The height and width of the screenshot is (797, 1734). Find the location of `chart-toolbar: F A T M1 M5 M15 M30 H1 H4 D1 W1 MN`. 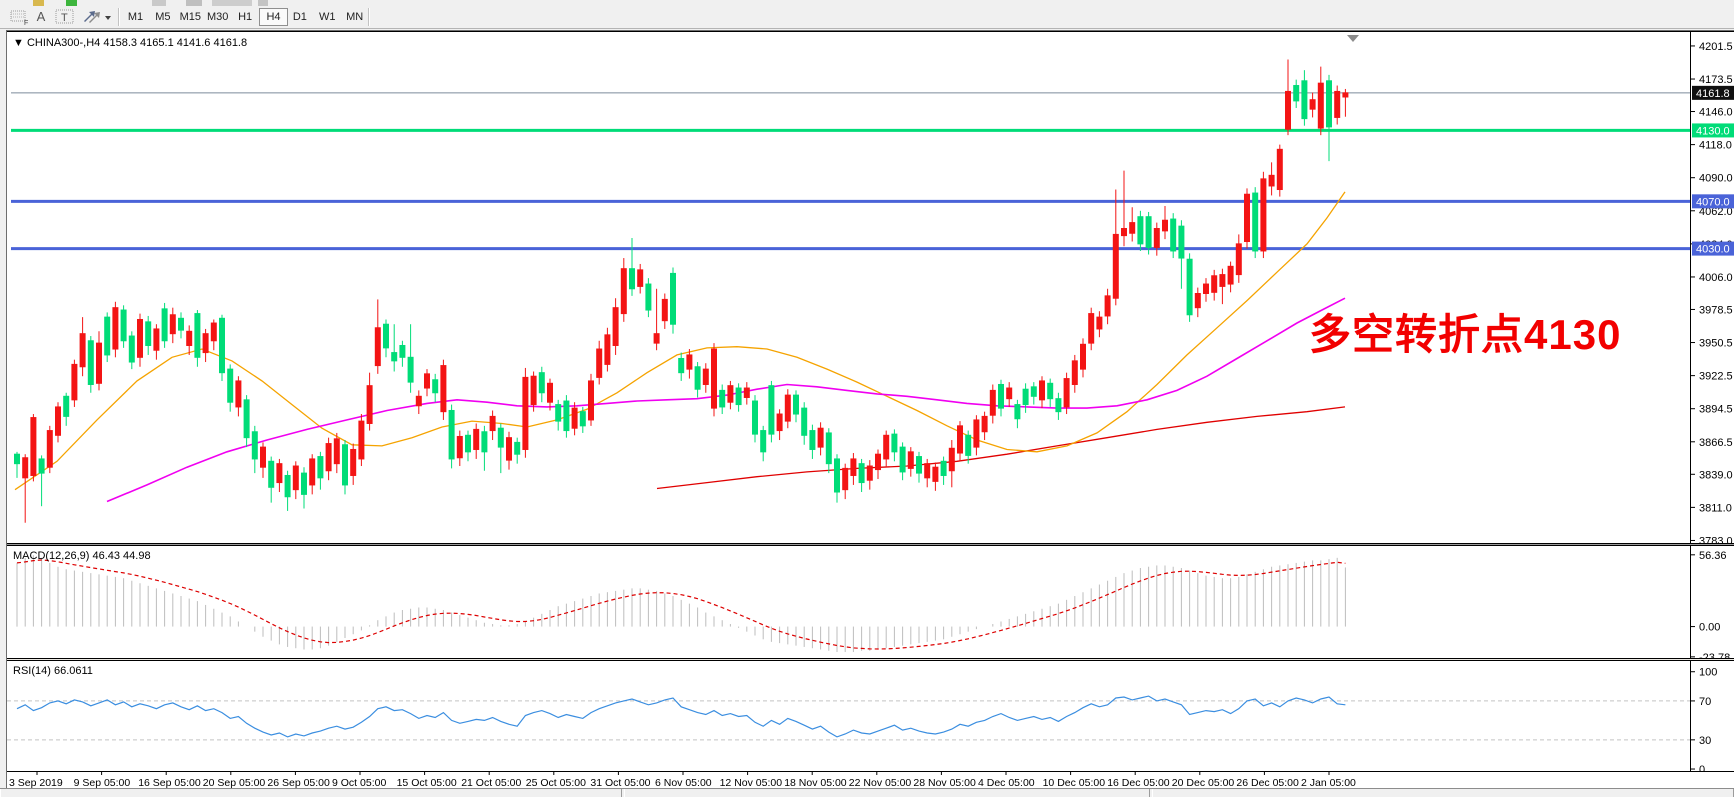

chart-toolbar: F A T M1 M5 M15 M30 H1 H4 D1 W1 MN is located at coordinates (867, 18).